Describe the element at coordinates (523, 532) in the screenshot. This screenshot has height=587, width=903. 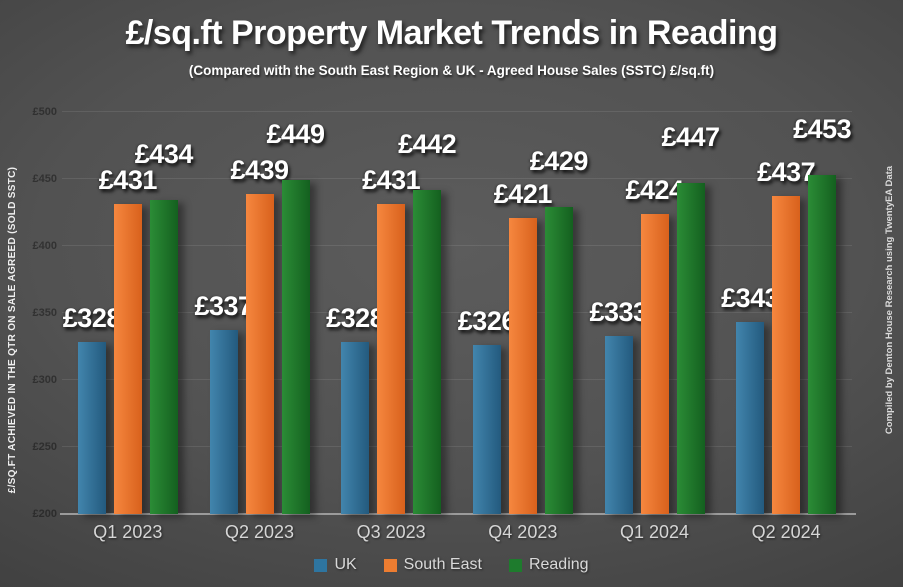
I see `x-axis-label-q4-2023: Q4 2023` at that location.